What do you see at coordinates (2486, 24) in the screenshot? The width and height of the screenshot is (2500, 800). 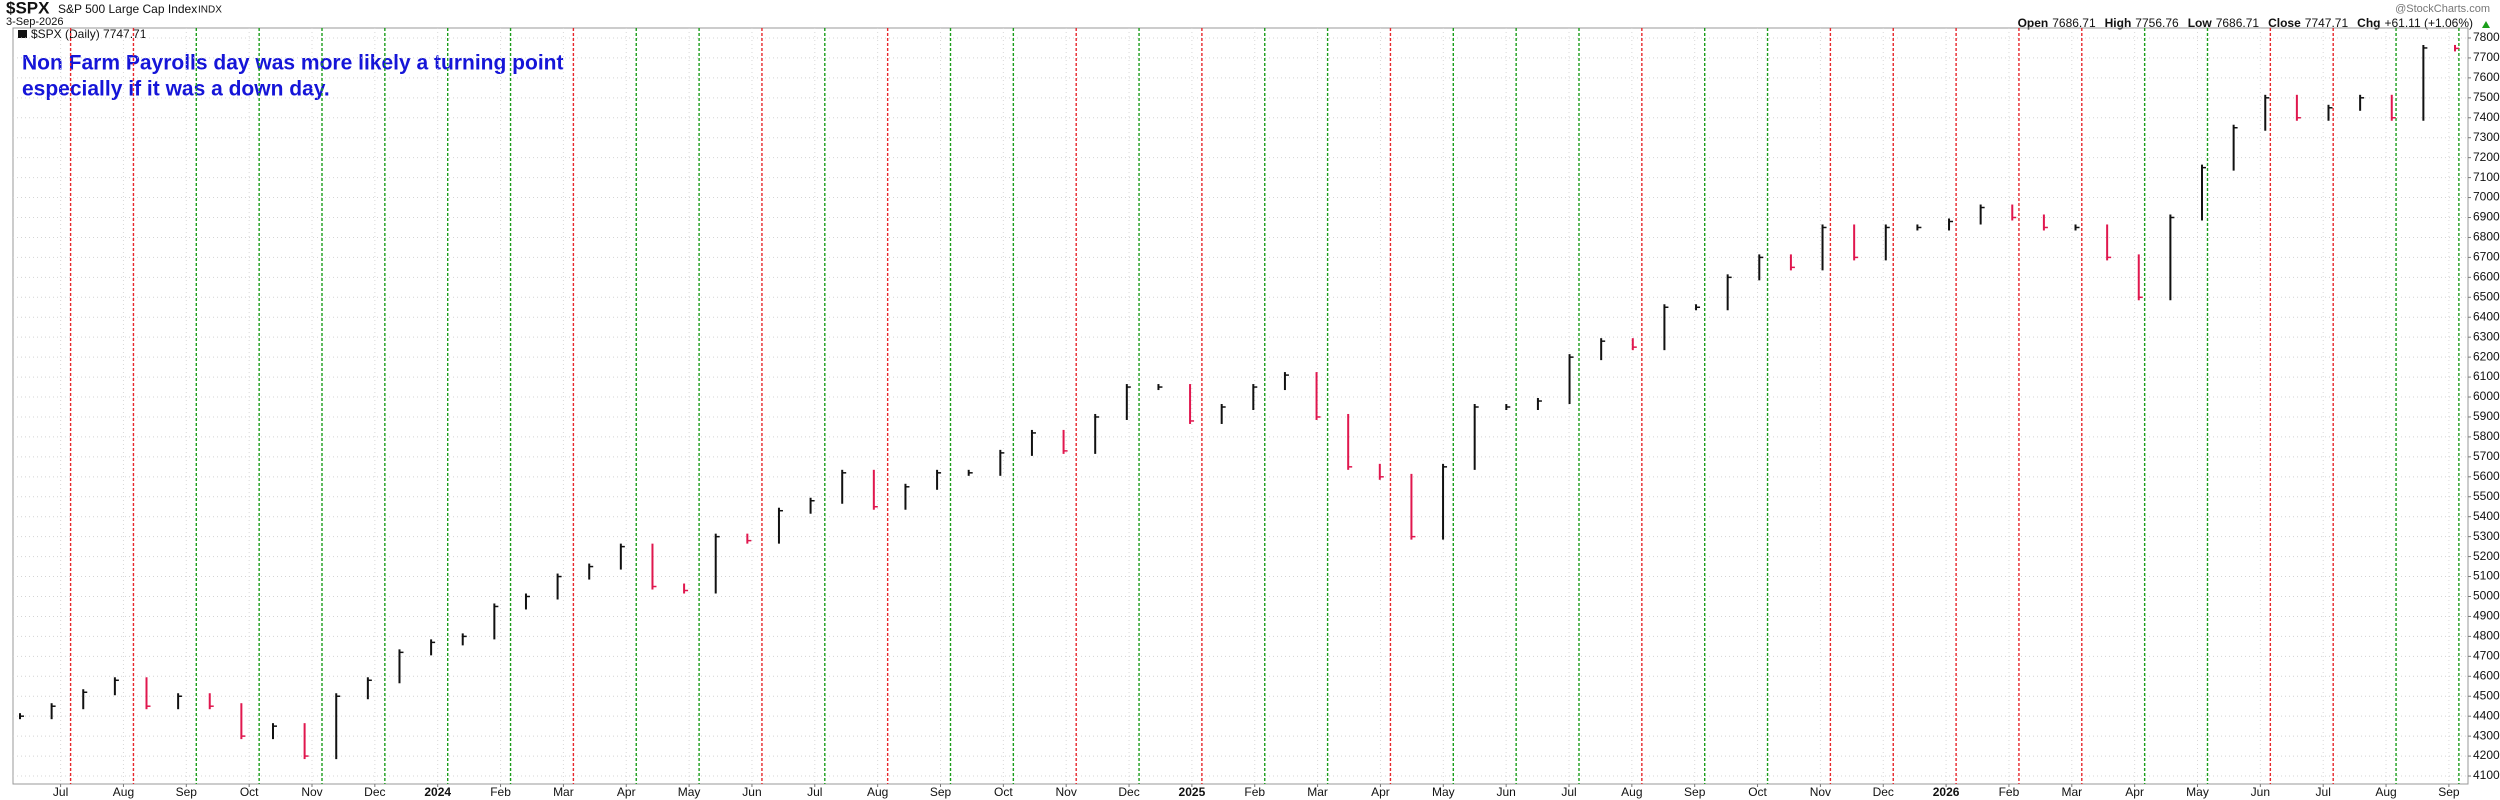 I see `up-arrow` at bounding box center [2486, 24].